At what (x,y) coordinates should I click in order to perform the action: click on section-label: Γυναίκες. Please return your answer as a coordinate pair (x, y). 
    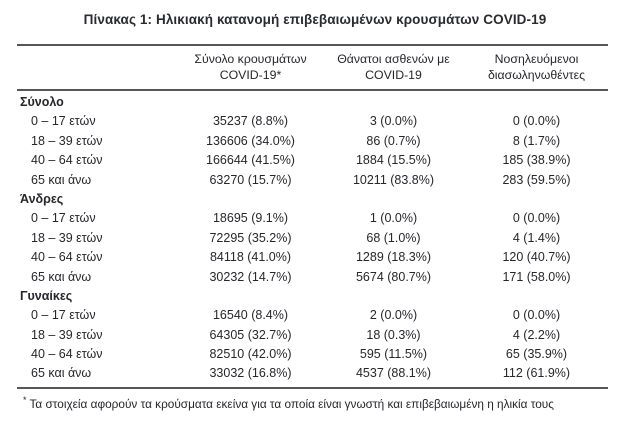
    Looking at the image, I should click on (46, 295).